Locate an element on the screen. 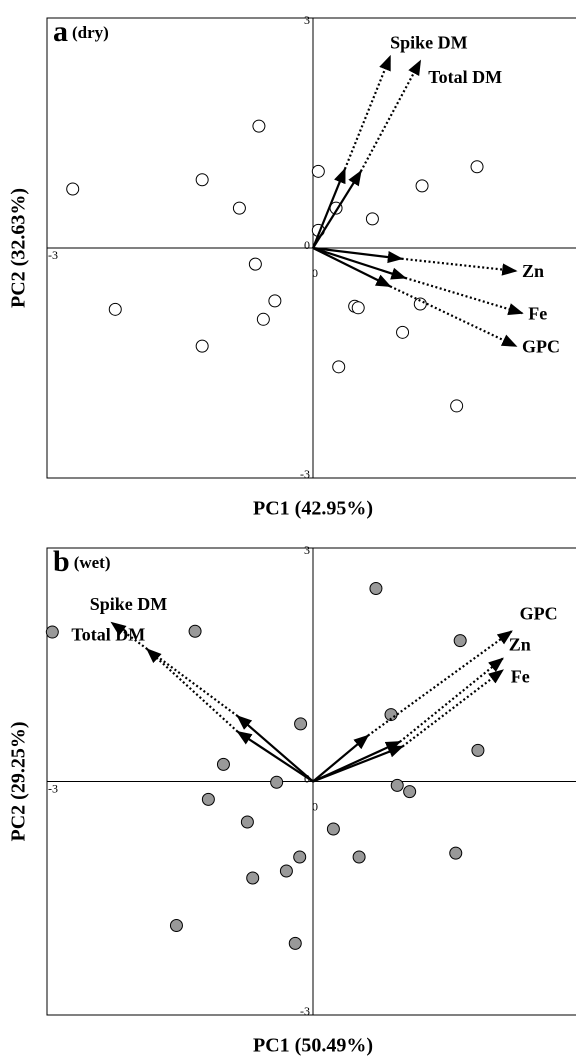  panel-condition: (wet) is located at coordinates (92, 562).